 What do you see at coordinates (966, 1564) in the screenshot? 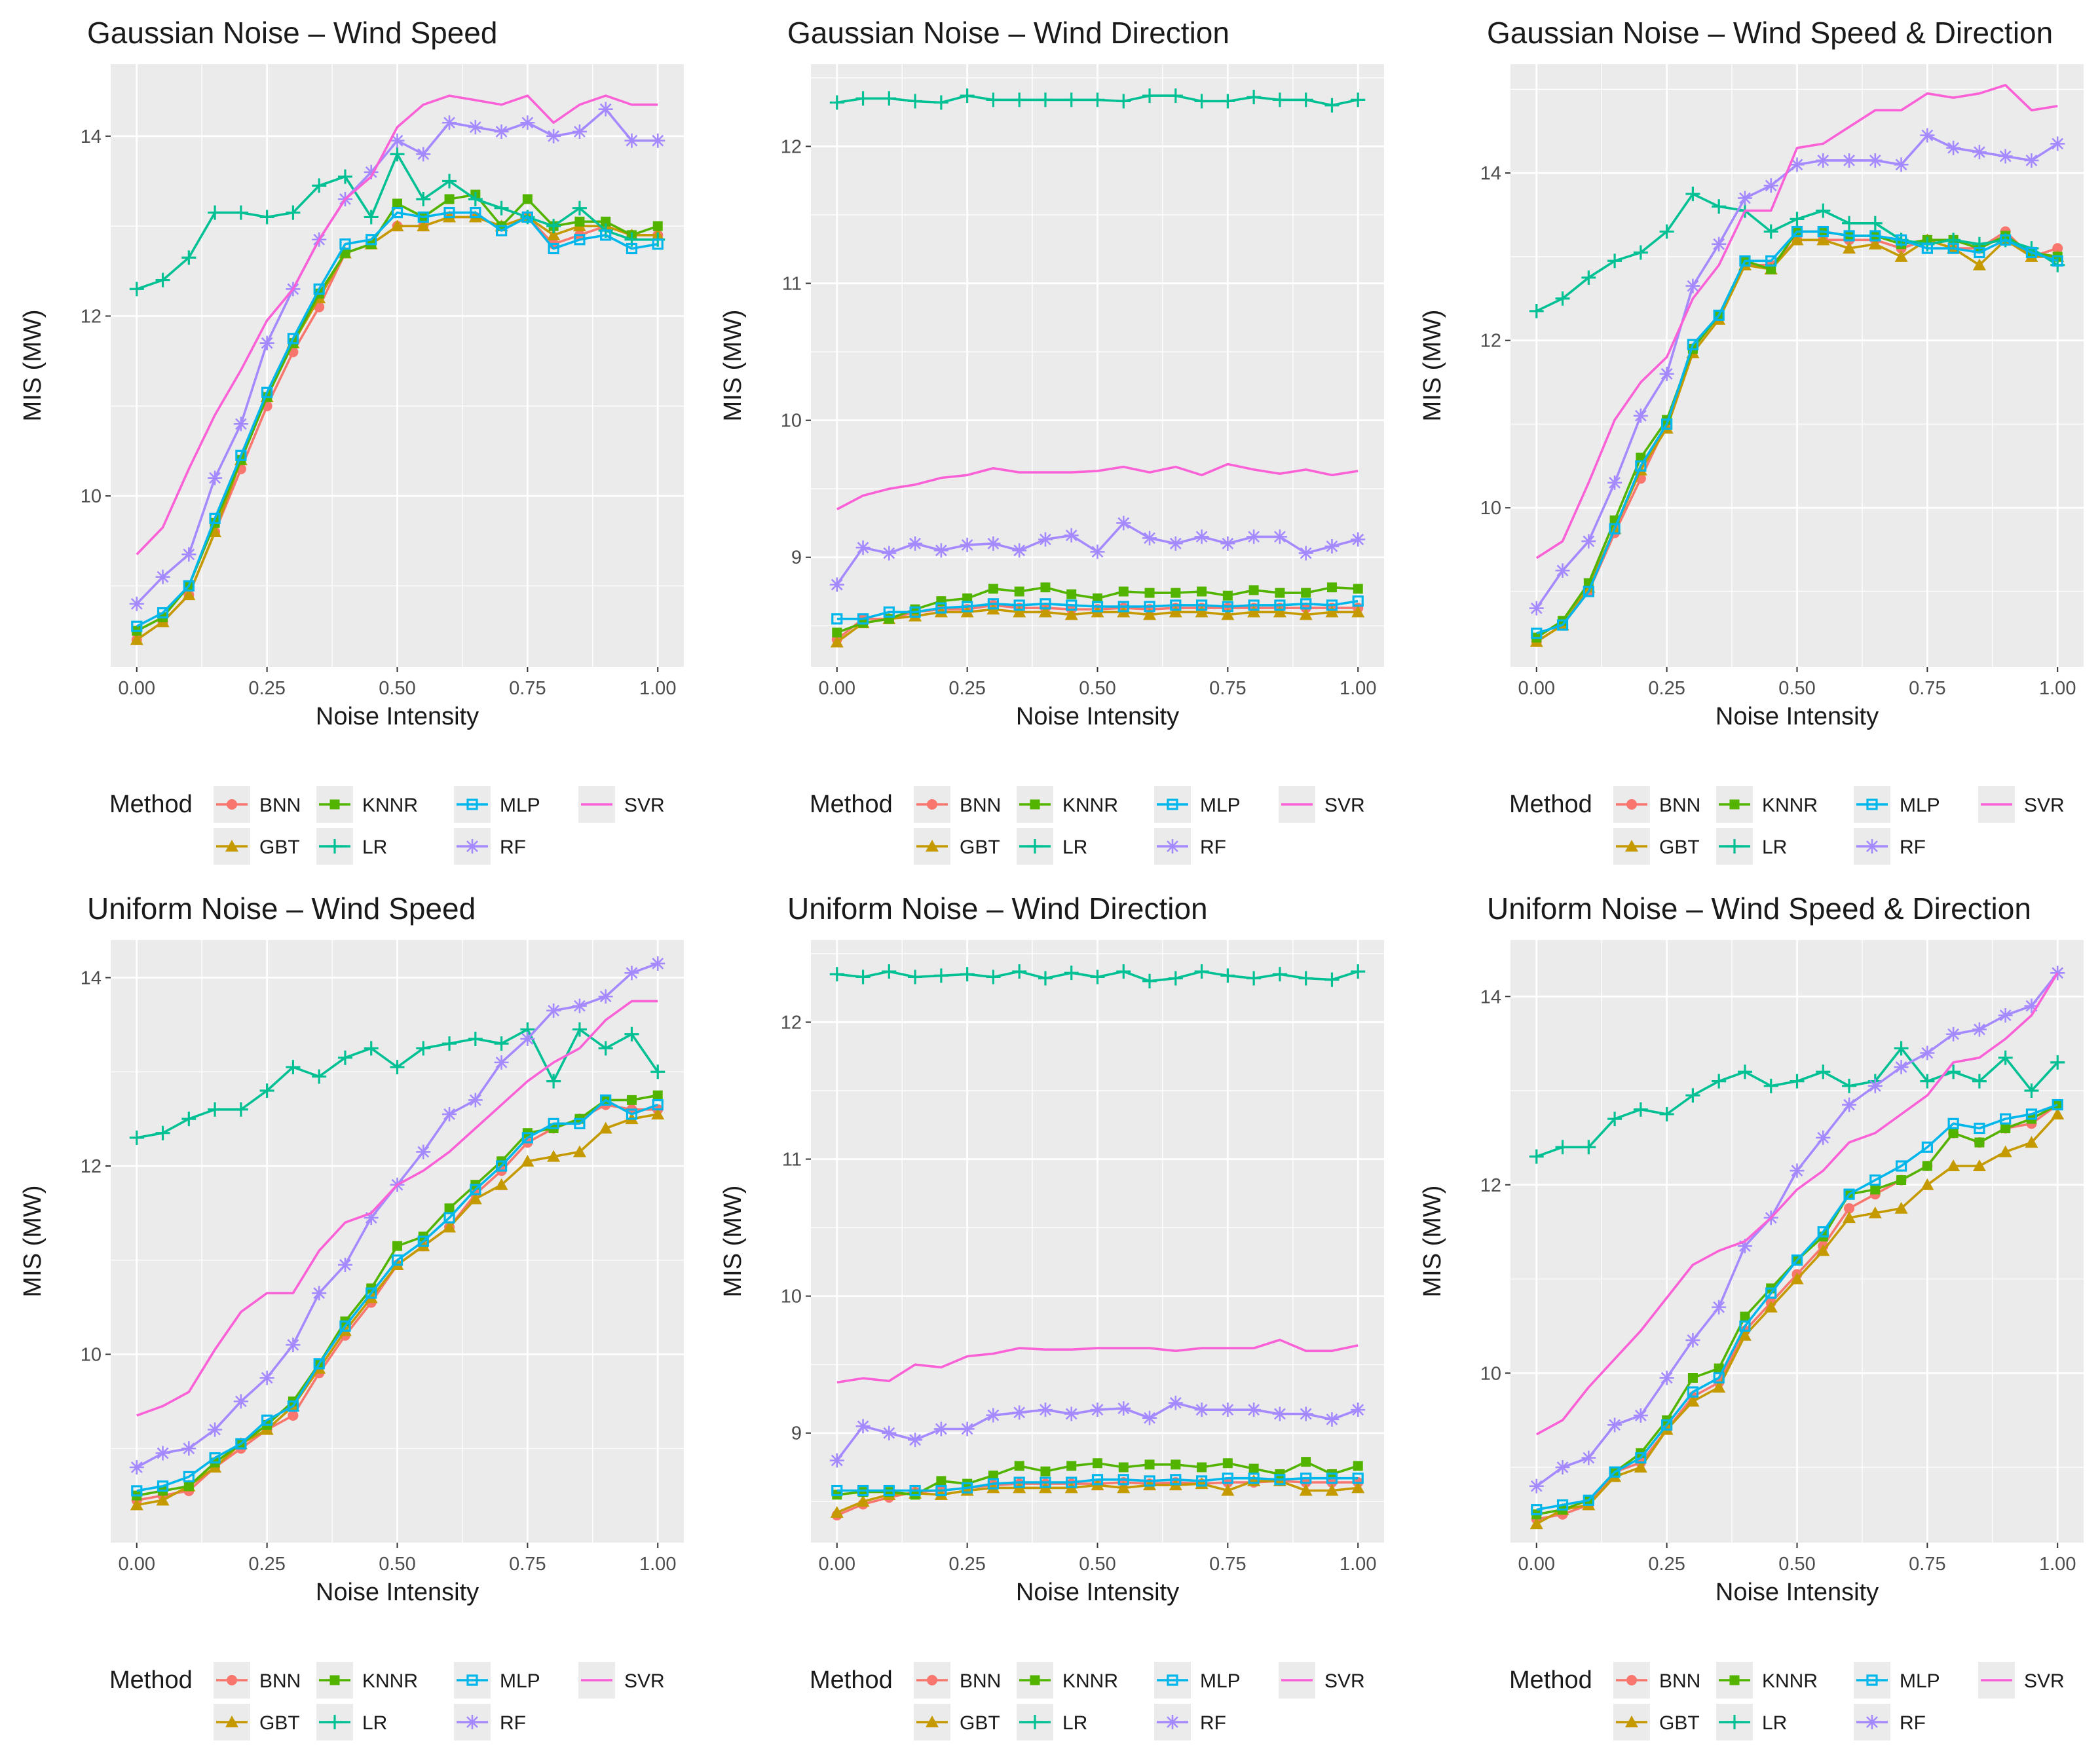
I see `x-tick-label: 0.25` at bounding box center [966, 1564].